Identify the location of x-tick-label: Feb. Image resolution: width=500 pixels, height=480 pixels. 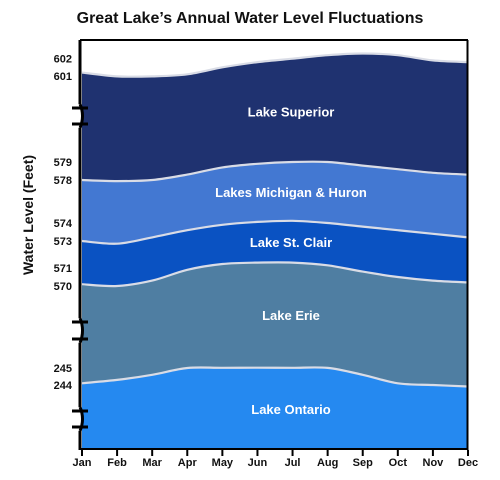
(117, 463).